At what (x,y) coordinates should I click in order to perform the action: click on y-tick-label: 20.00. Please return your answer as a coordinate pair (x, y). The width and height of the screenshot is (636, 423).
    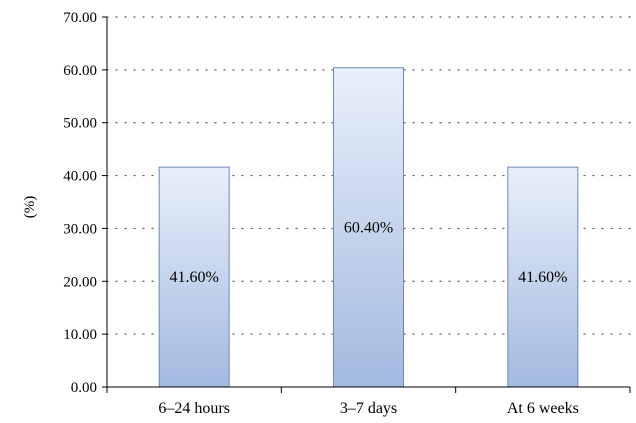
    Looking at the image, I should click on (80, 282).